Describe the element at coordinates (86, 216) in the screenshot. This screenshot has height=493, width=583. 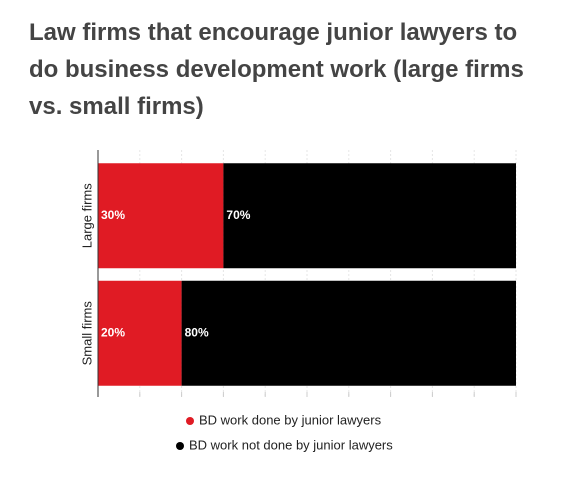
I see `category-label: Large firms` at that location.